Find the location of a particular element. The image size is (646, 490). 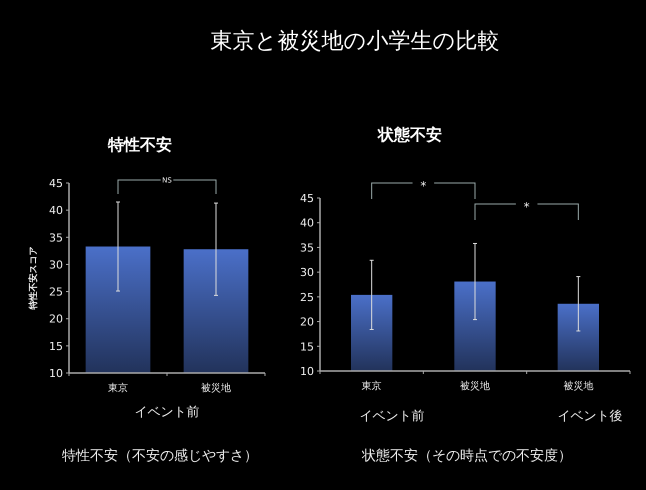

text: イベント後 is located at coordinates (590, 416).